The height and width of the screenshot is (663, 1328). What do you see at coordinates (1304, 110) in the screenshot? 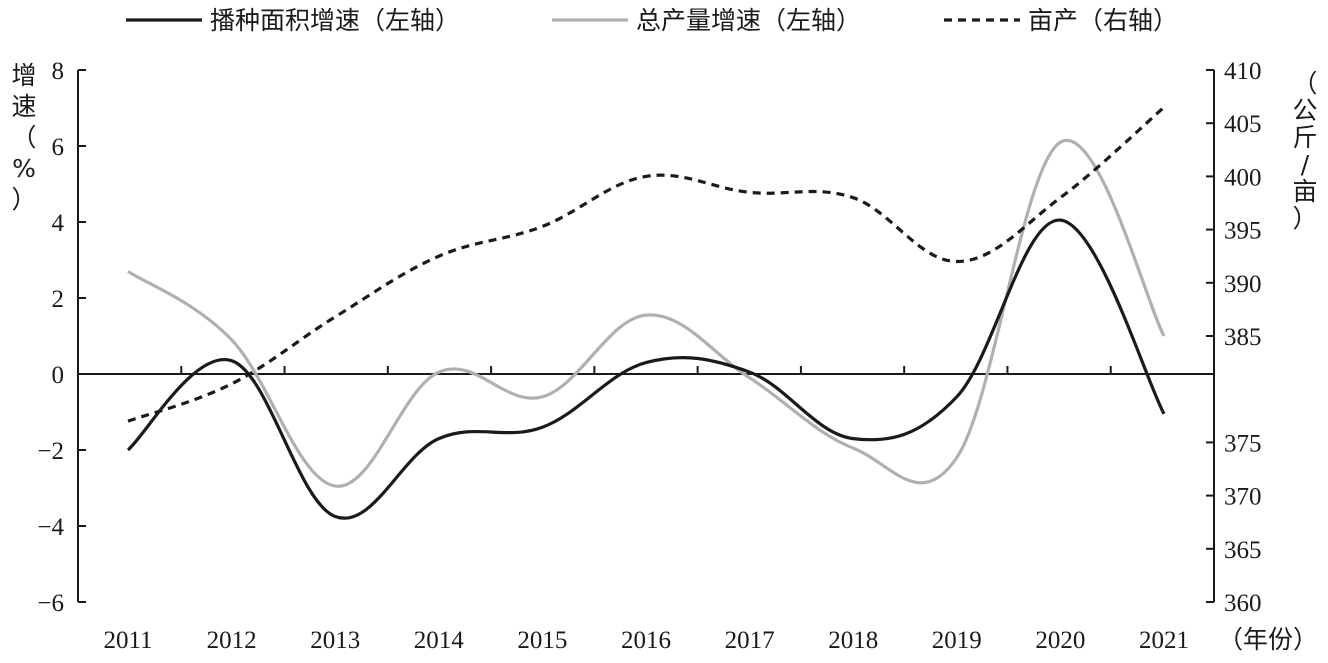
I see `right-axis-title-char: 公` at bounding box center [1304, 110].